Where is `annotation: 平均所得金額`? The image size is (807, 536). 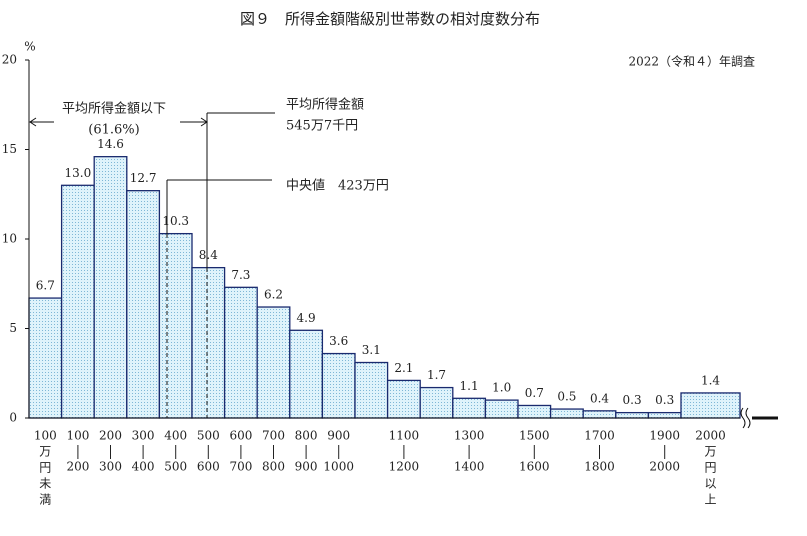
annotation: 平均所得金額 is located at coordinates (325, 105).